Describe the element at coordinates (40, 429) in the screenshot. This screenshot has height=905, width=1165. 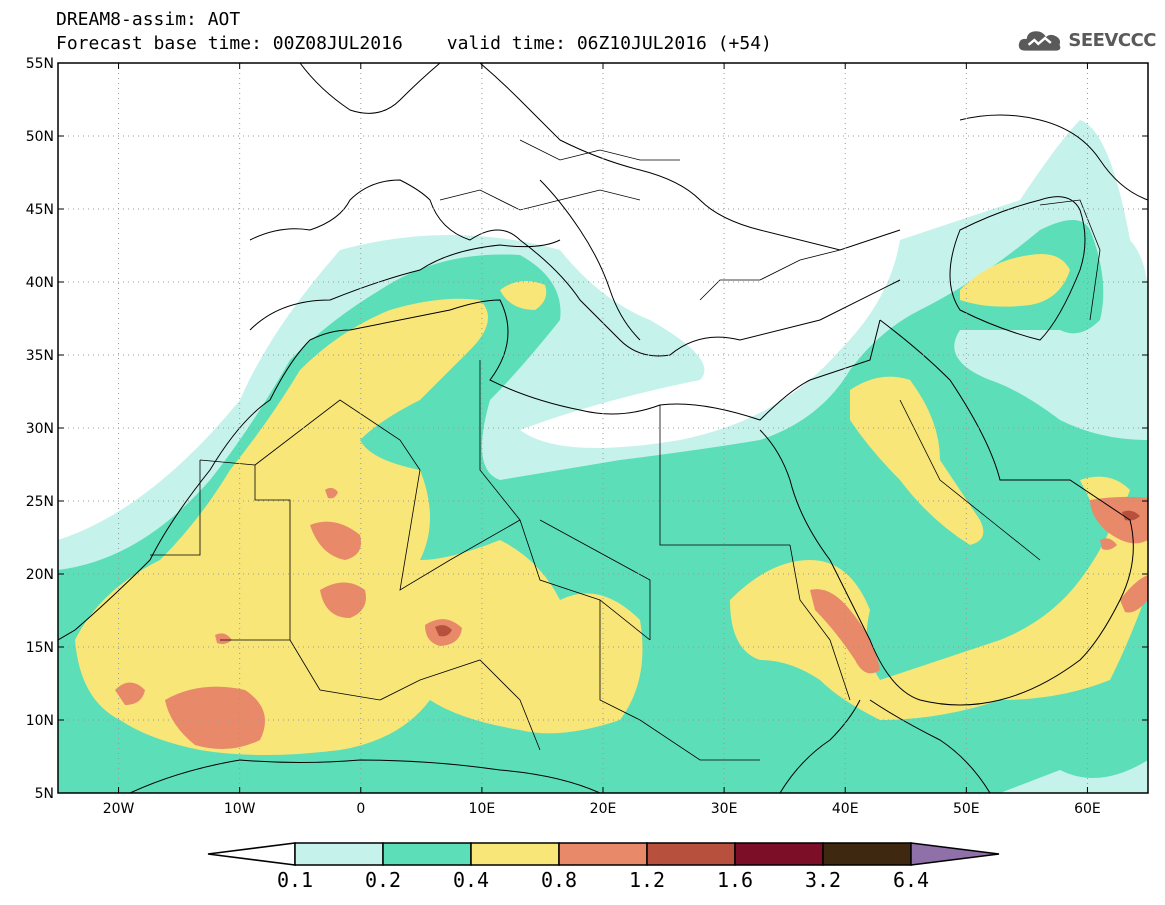
I see `lat-tick-label: 30N` at that location.